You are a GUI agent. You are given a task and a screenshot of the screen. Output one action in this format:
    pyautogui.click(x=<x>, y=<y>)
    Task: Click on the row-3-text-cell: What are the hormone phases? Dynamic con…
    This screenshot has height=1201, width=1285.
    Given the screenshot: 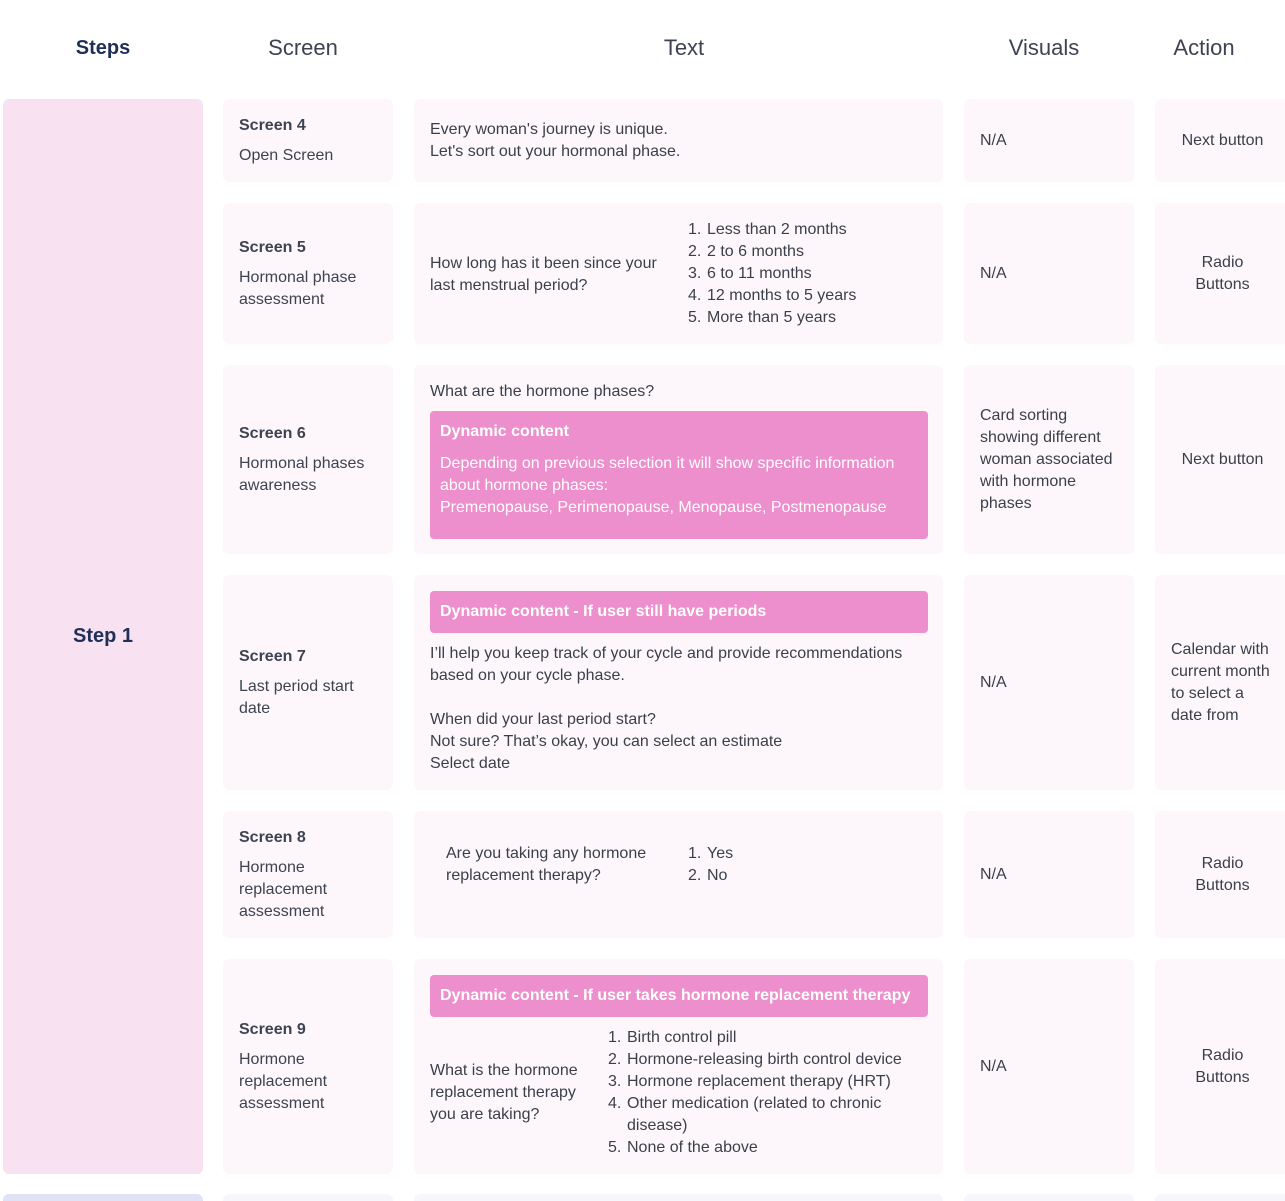 What is the action you would take?
    pyautogui.click(x=678, y=459)
    